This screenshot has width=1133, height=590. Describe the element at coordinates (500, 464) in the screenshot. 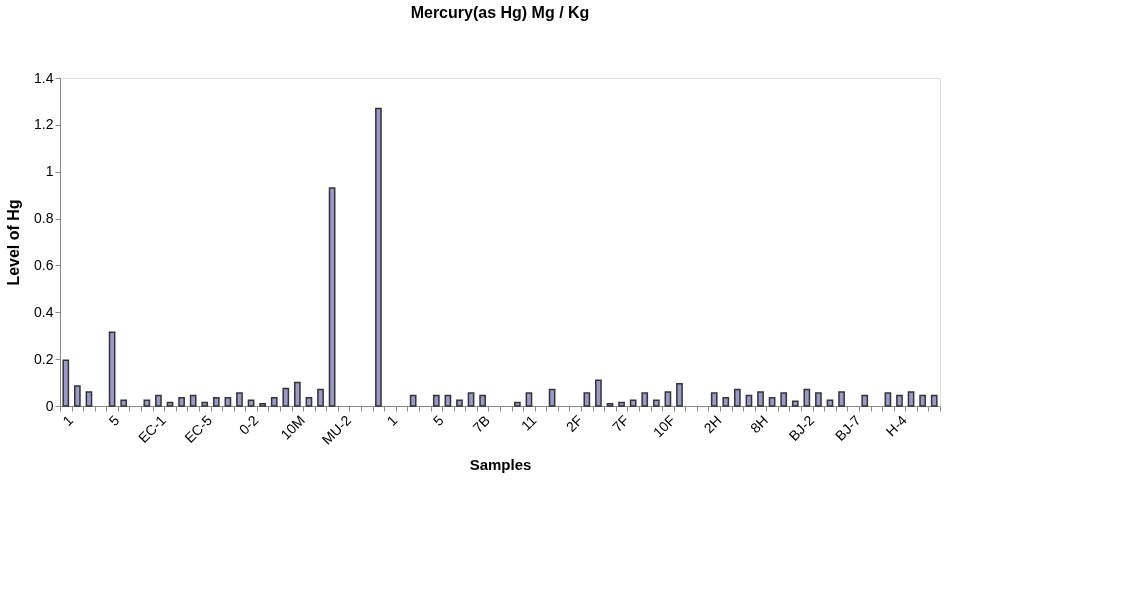

I see `x-axis-title: Samples` at that location.